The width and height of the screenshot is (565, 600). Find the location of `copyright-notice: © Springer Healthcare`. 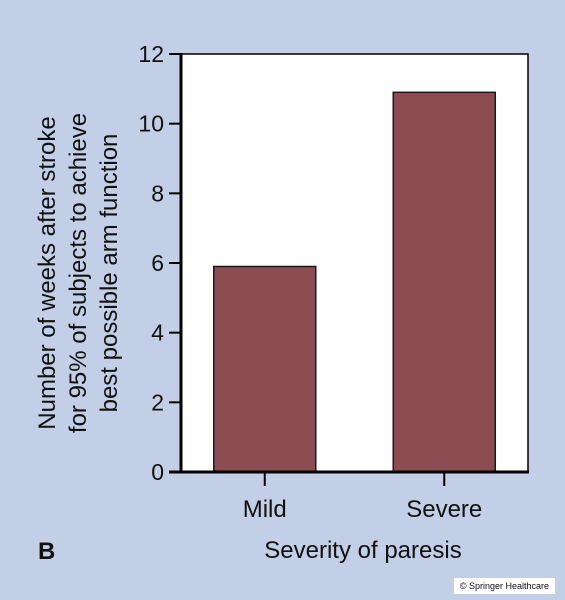

copyright-notice: © Springer Healthcare is located at coordinates (504, 586).